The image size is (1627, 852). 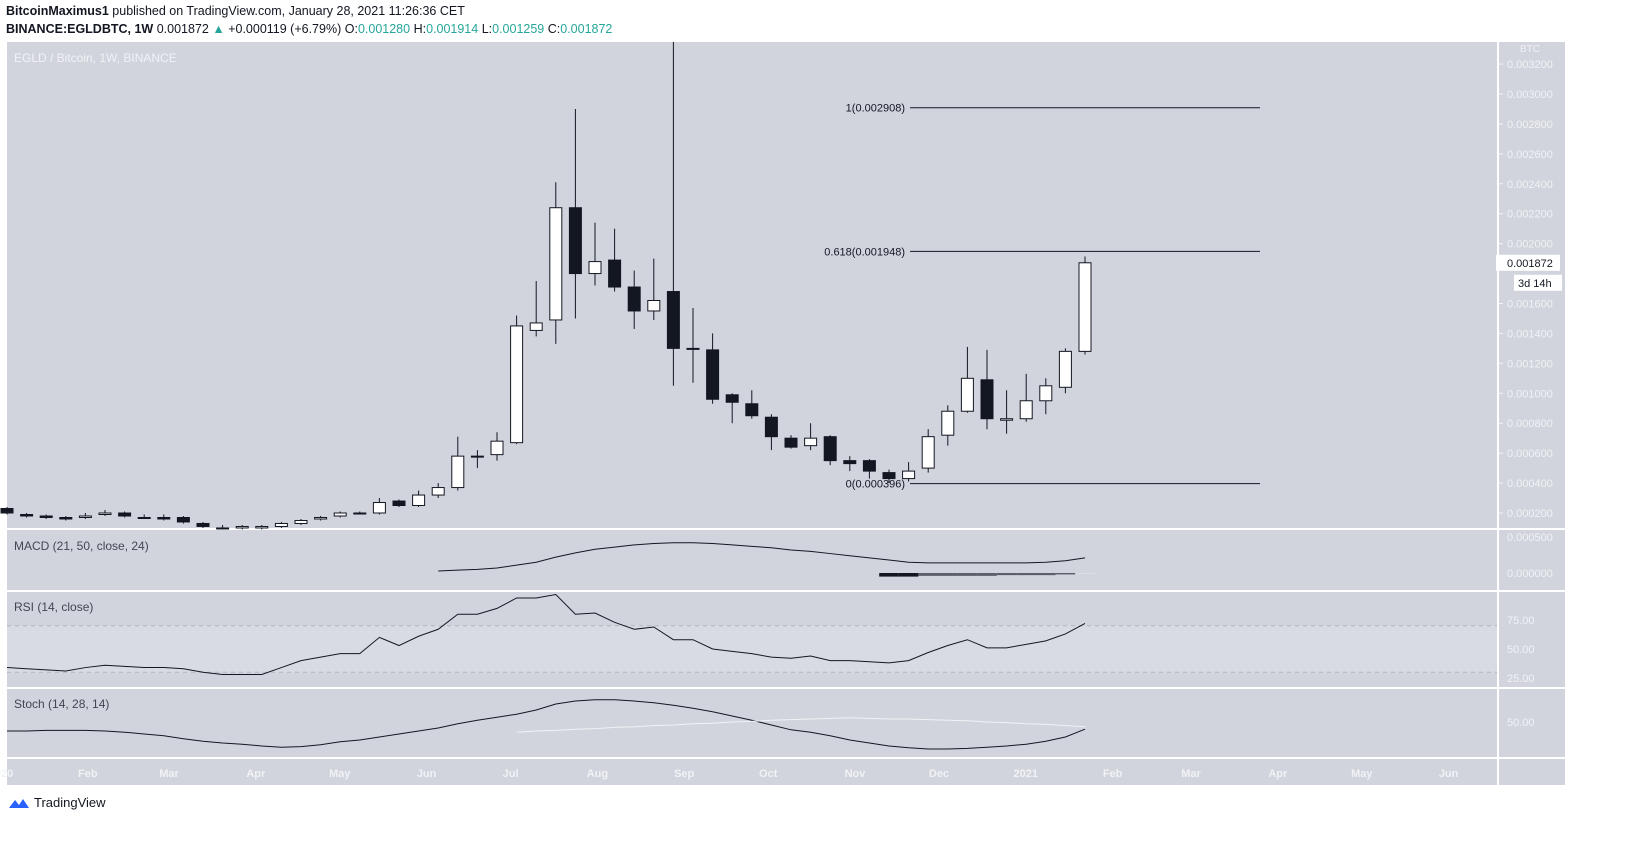 I want to click on macd-pane, so click(x=752, y=560).